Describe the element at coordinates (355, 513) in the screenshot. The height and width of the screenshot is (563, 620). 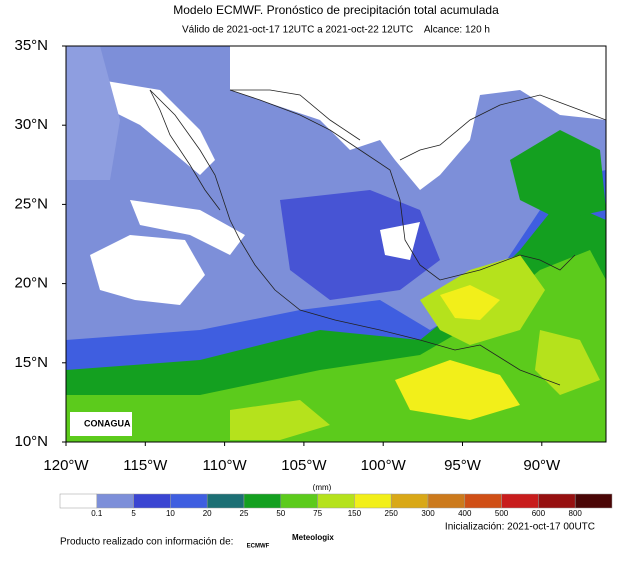
I see `colorbar-label: 150` at that location.